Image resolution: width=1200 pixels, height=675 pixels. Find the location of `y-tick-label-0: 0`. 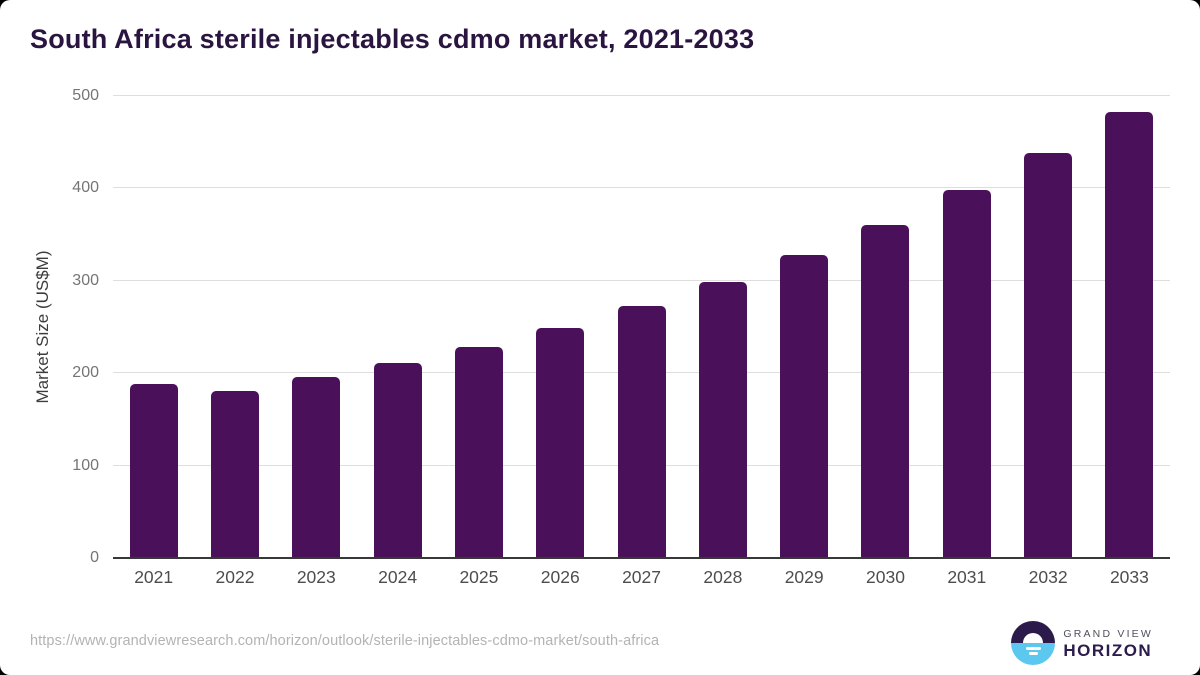

y-tick-label-0: 0 is located at coordinates (94, 557).